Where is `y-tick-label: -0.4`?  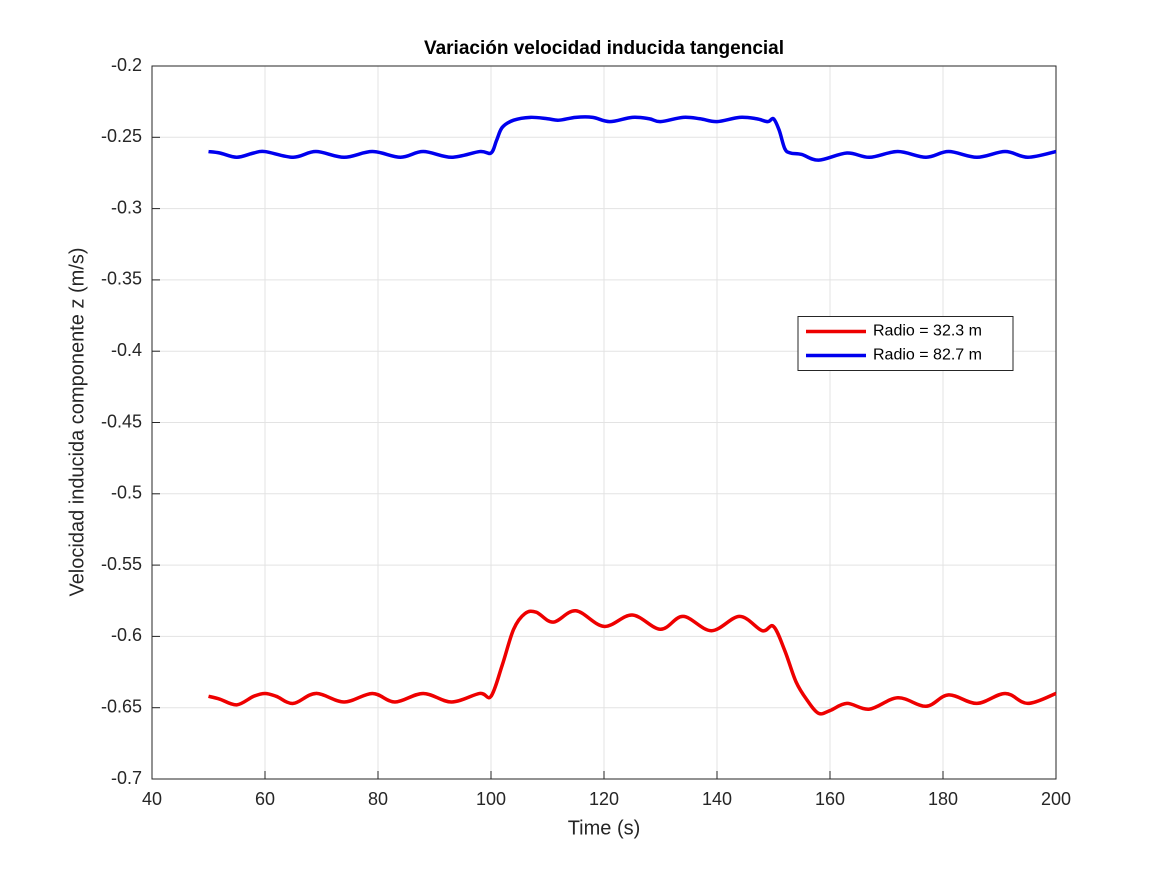
y-tick-label: -0.4 is located at coordinates (126, 350).